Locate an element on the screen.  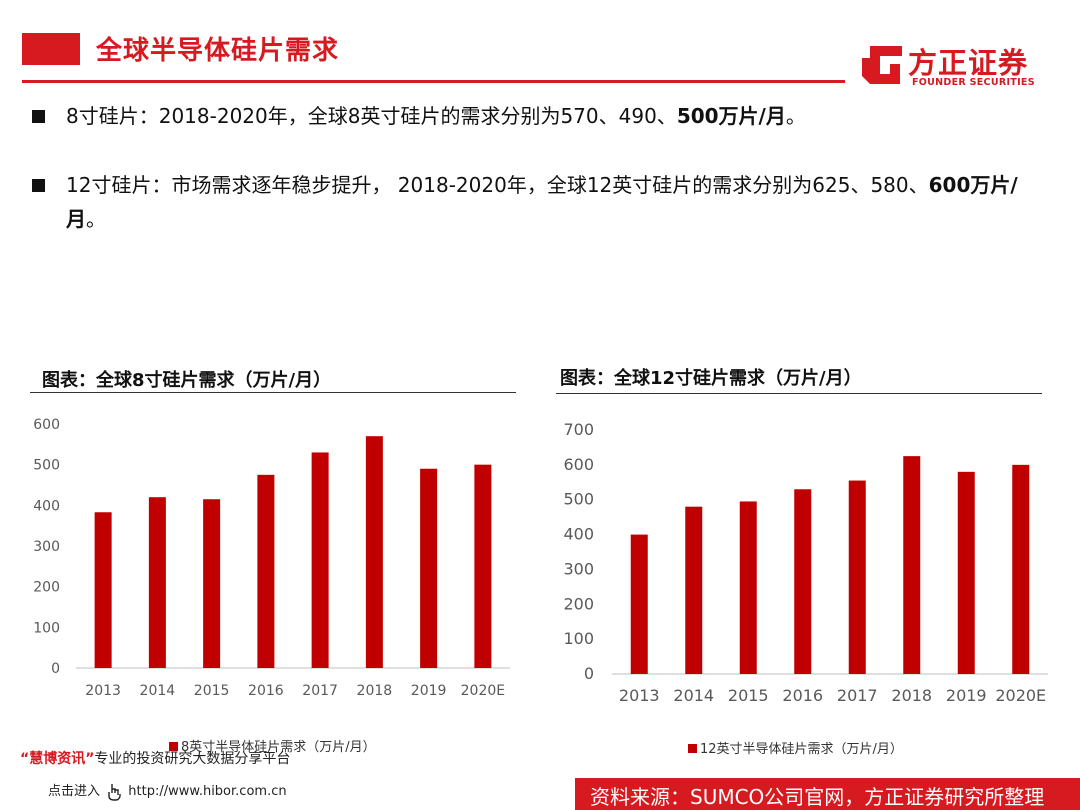
founder-logo-icon is located at coordinates (882, 65).